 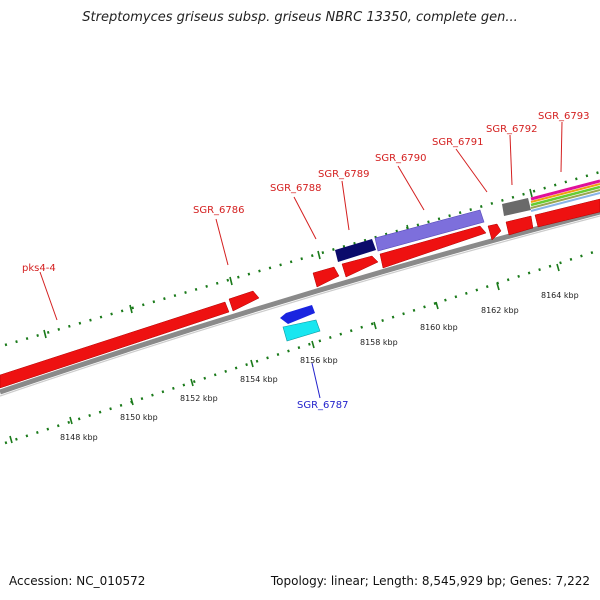 I want to click on feature-strip-green, so click(x=565, y=196).